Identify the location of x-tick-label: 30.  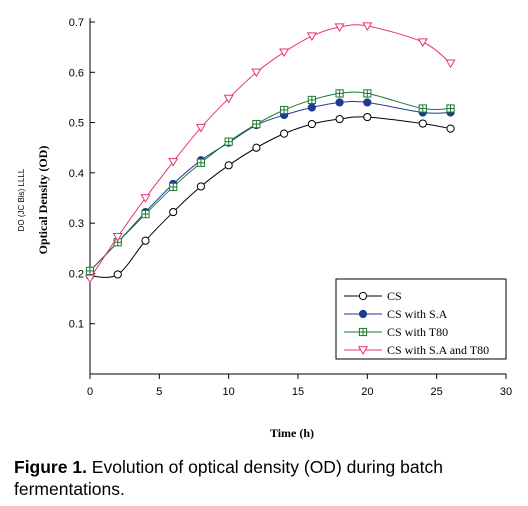
(506, 392).